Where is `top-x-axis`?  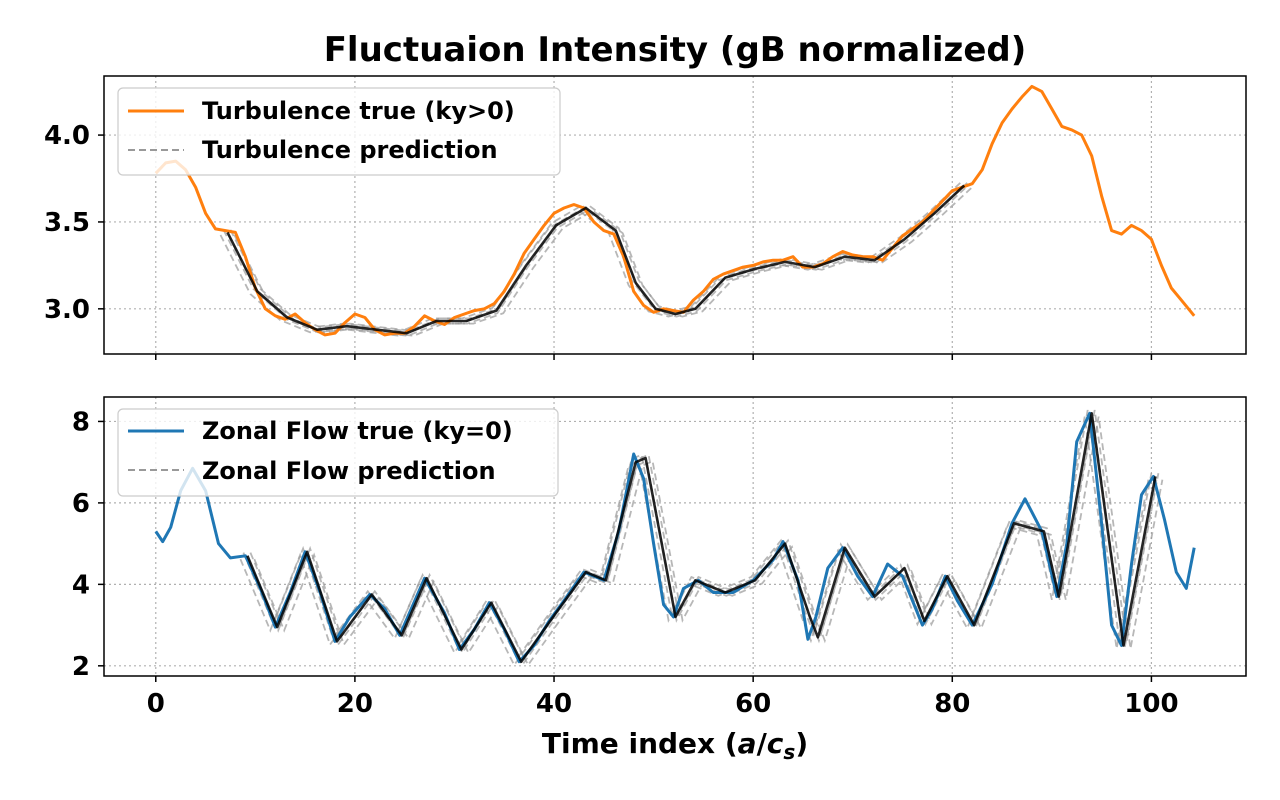
top-x-axis is located at coordinates (654, 357).